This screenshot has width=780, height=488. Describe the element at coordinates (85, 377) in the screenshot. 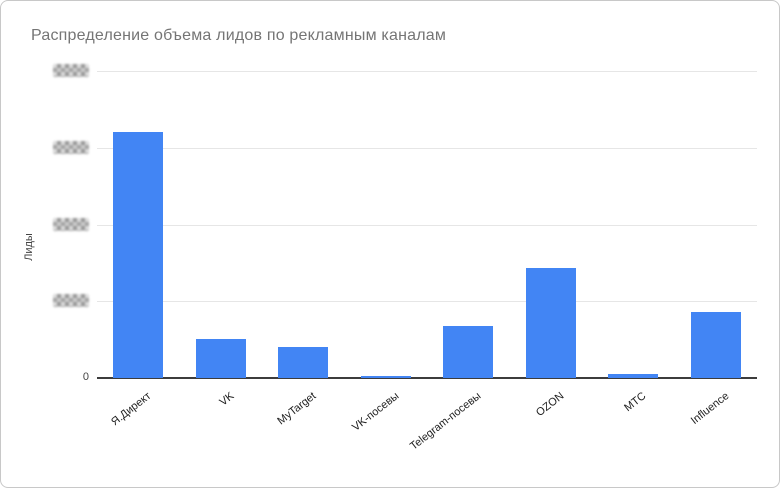

I see `y-tick-label-zero: 0` at that location.